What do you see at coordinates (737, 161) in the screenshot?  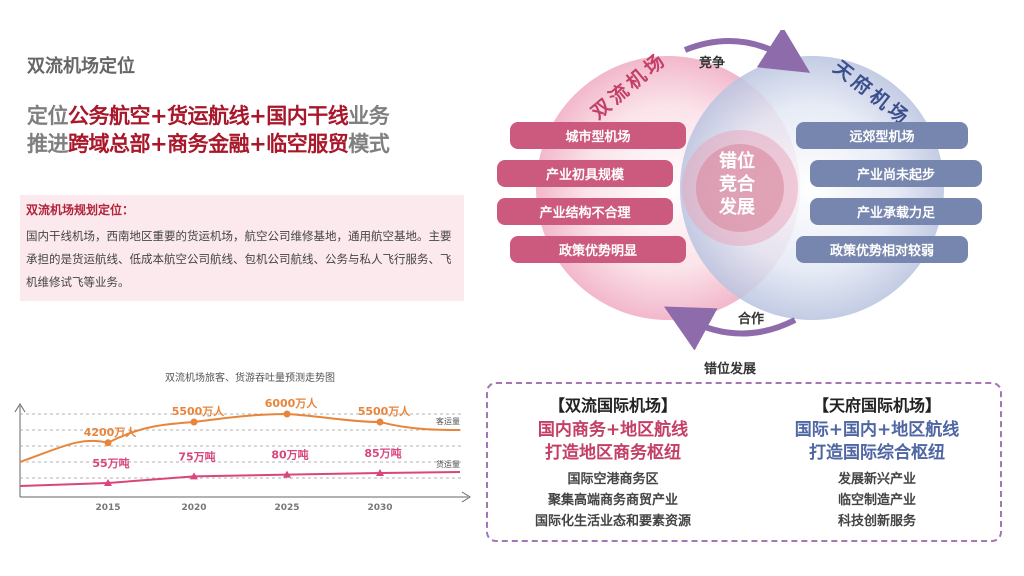 I see `center-line-1: 错位` at bounding box center [737, 161].